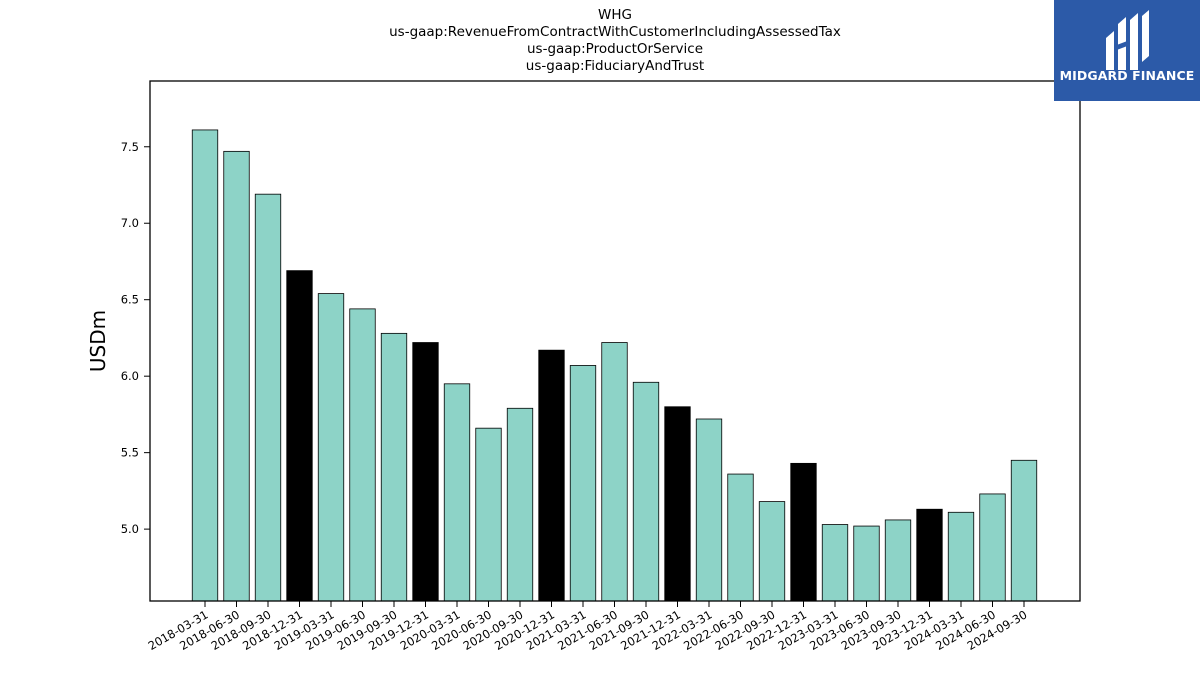  I want to click on logo-badge: MIDGARD FINANCE, so click(1127, 50).